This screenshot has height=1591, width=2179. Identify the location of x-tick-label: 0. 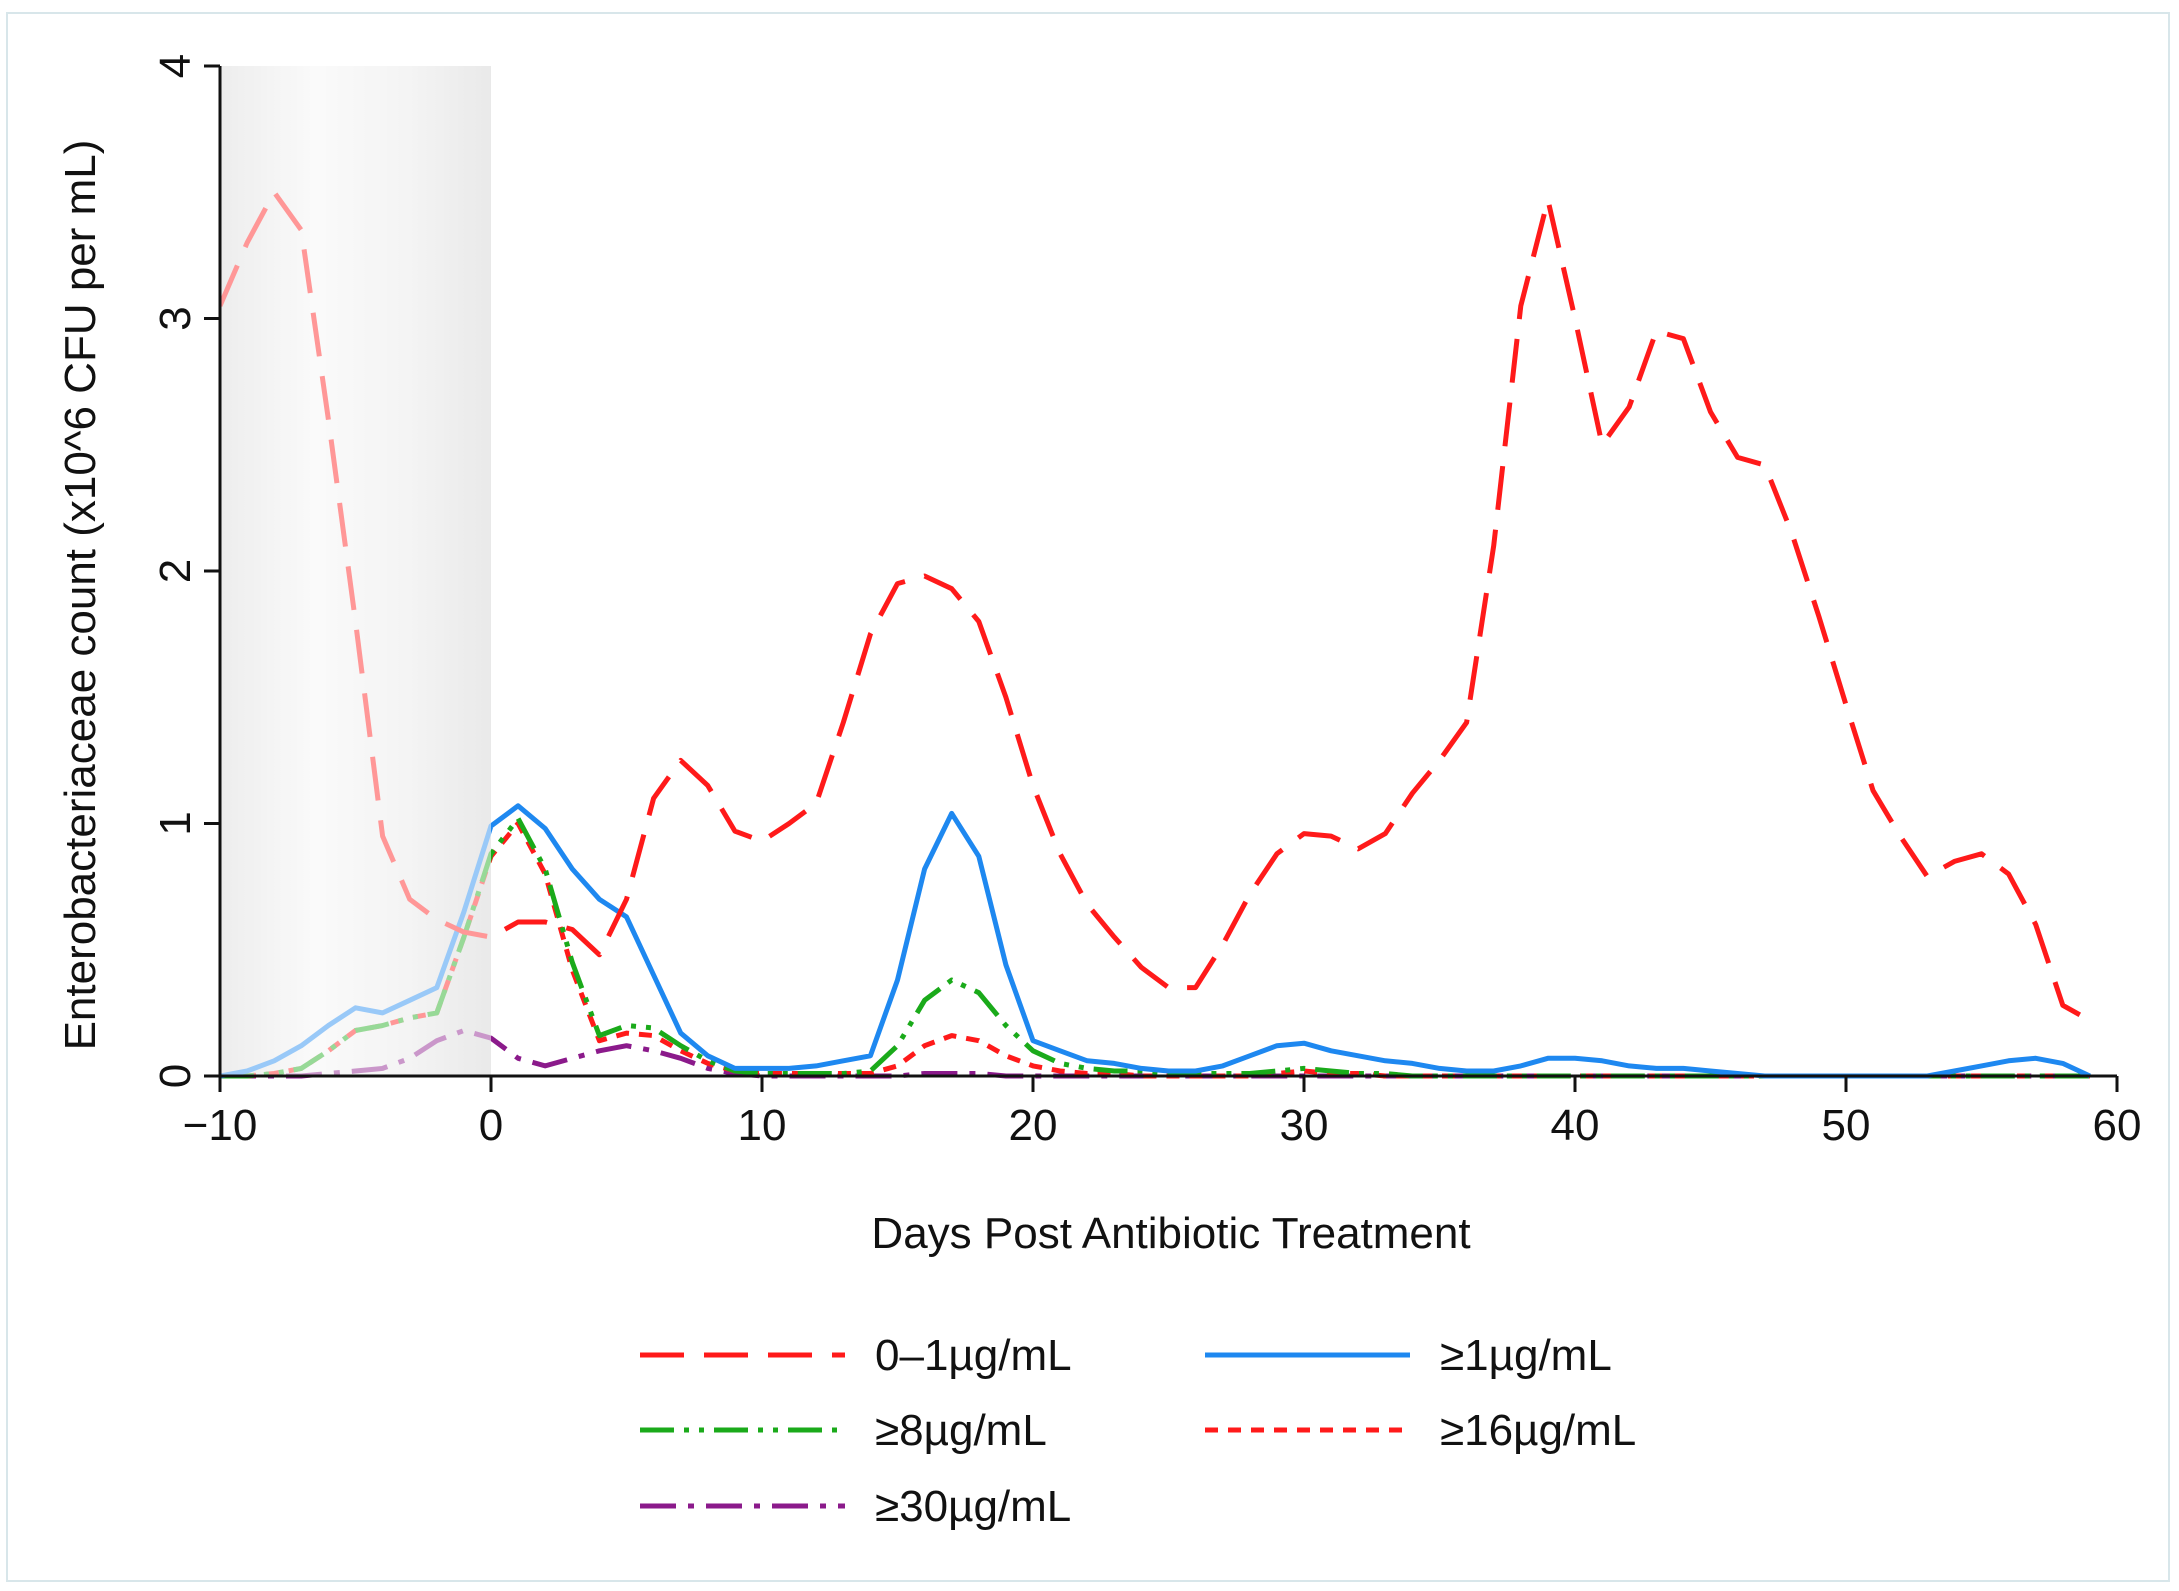
(491, 1125).